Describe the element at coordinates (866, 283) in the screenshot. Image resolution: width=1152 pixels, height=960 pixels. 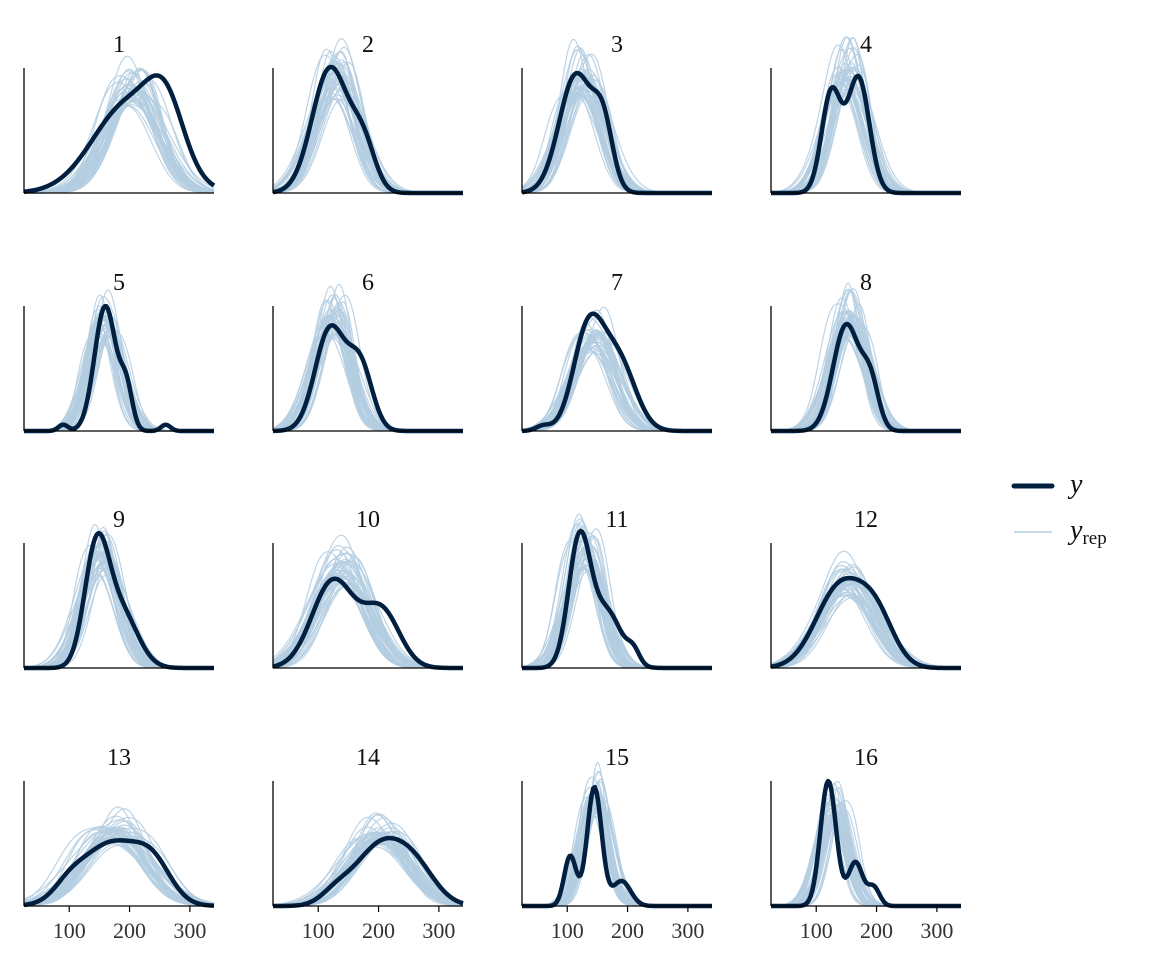
I see `panel-title: 8` at that location.